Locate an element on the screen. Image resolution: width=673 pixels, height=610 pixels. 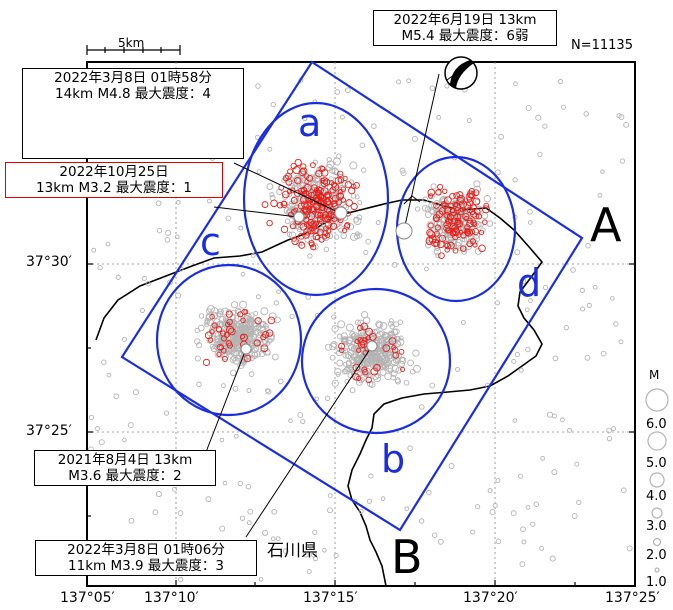
region-c-circle is located at coordinates (229, 340).